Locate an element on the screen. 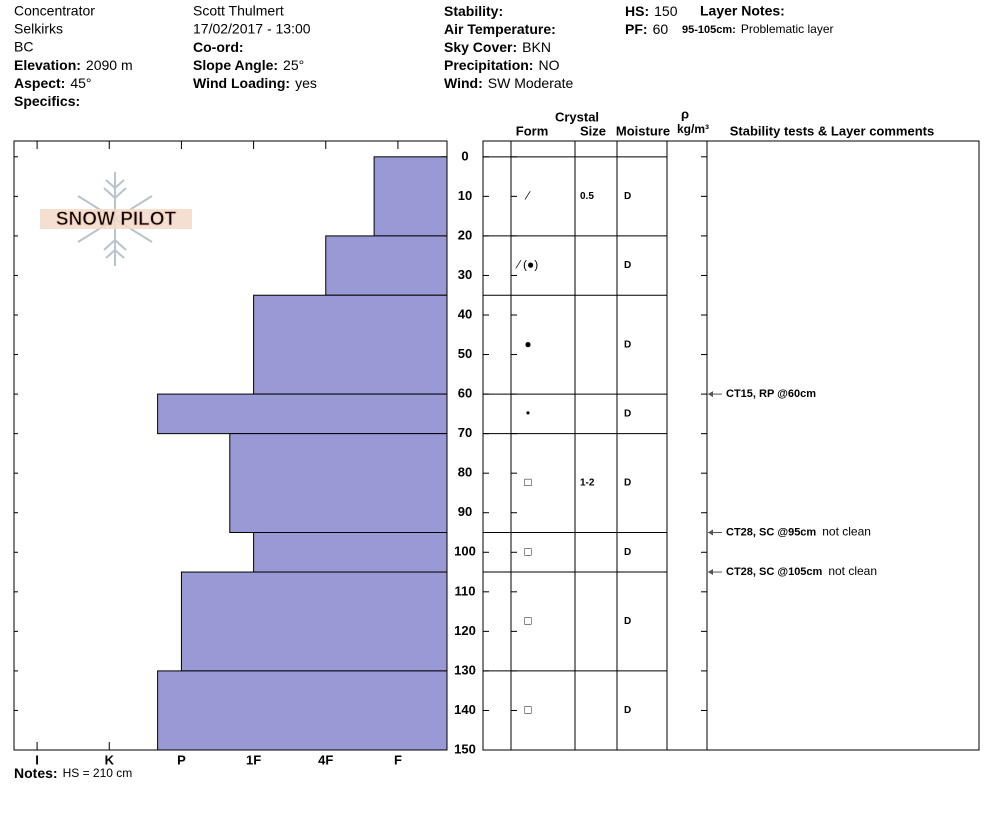 Image resolution: width=994 pixels, height=840 pixels. field-label: Stability: is located at coordinates (473, 11).